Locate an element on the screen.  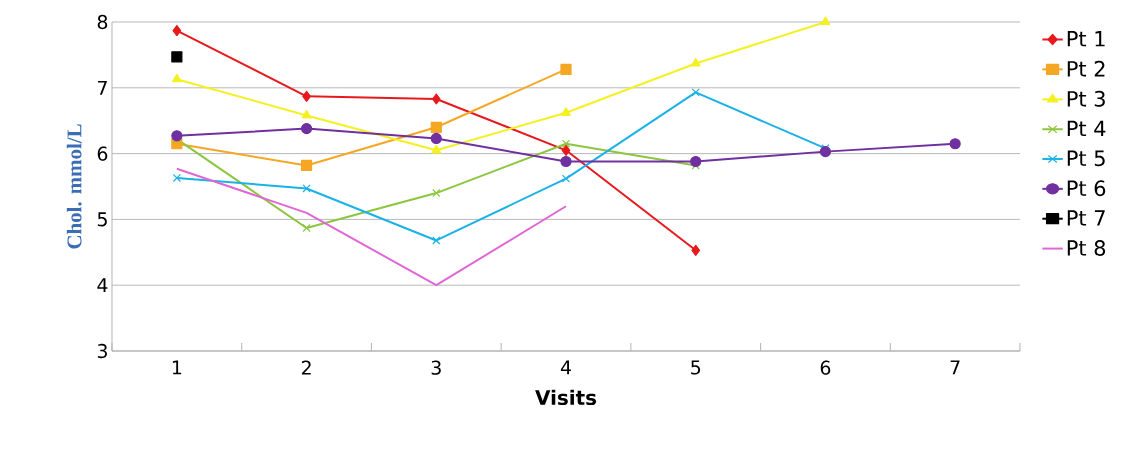
legend-label: Pt 3 is located at coordinates (1086, 98).